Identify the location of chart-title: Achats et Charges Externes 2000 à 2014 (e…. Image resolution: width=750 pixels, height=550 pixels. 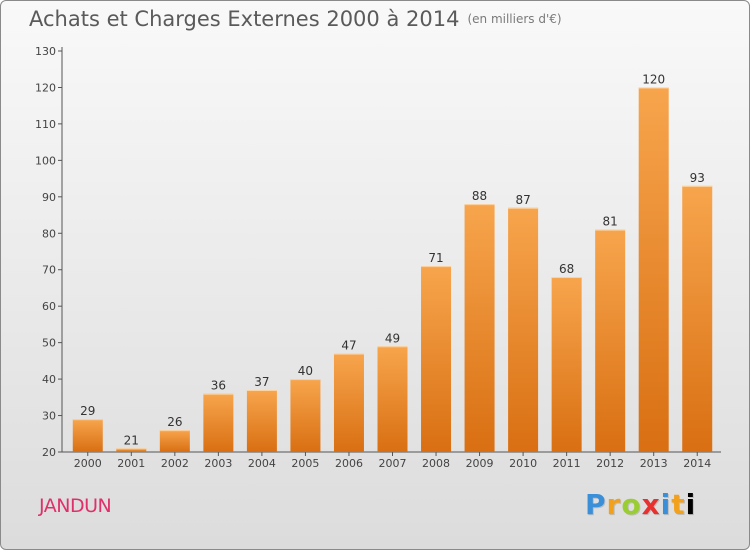
(295, 19).